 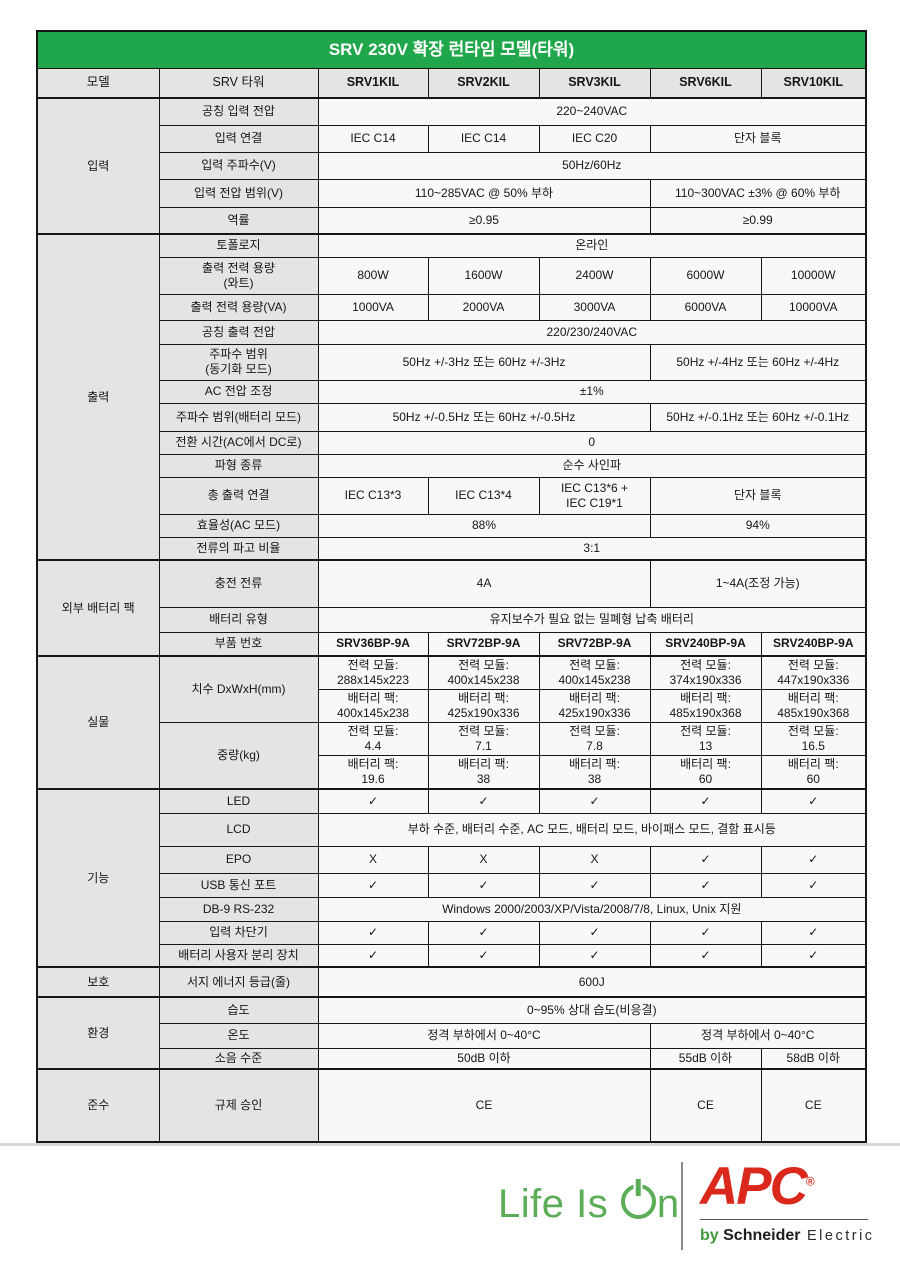 I want to click on header-srv6kil: SRV6KIL, so click(x=705, y=83).